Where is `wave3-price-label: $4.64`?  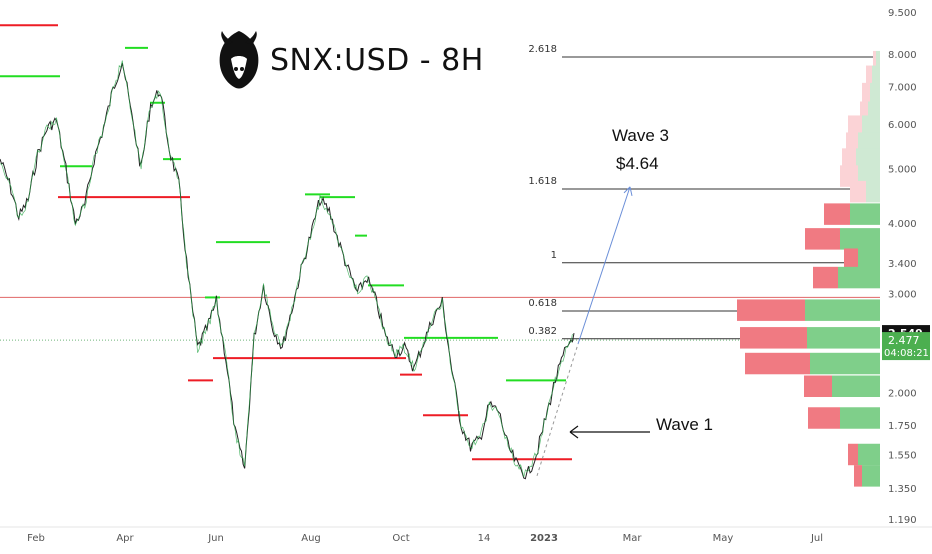 wave3-price-label: $4.64 is located at coordinates (637, 163).